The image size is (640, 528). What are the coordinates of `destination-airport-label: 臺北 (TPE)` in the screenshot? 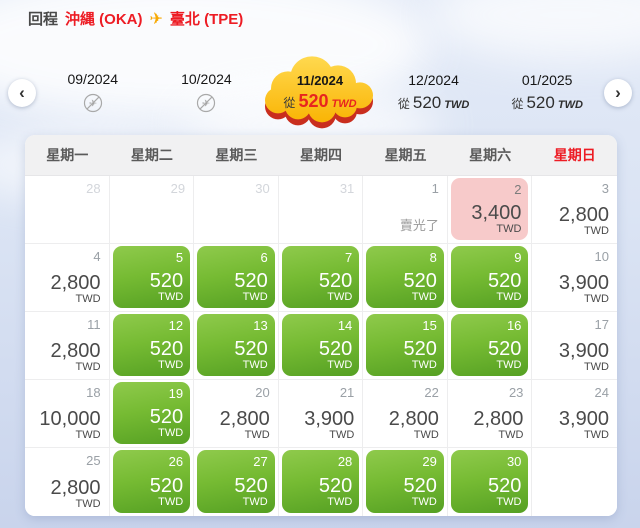 It's located at (206, 19).